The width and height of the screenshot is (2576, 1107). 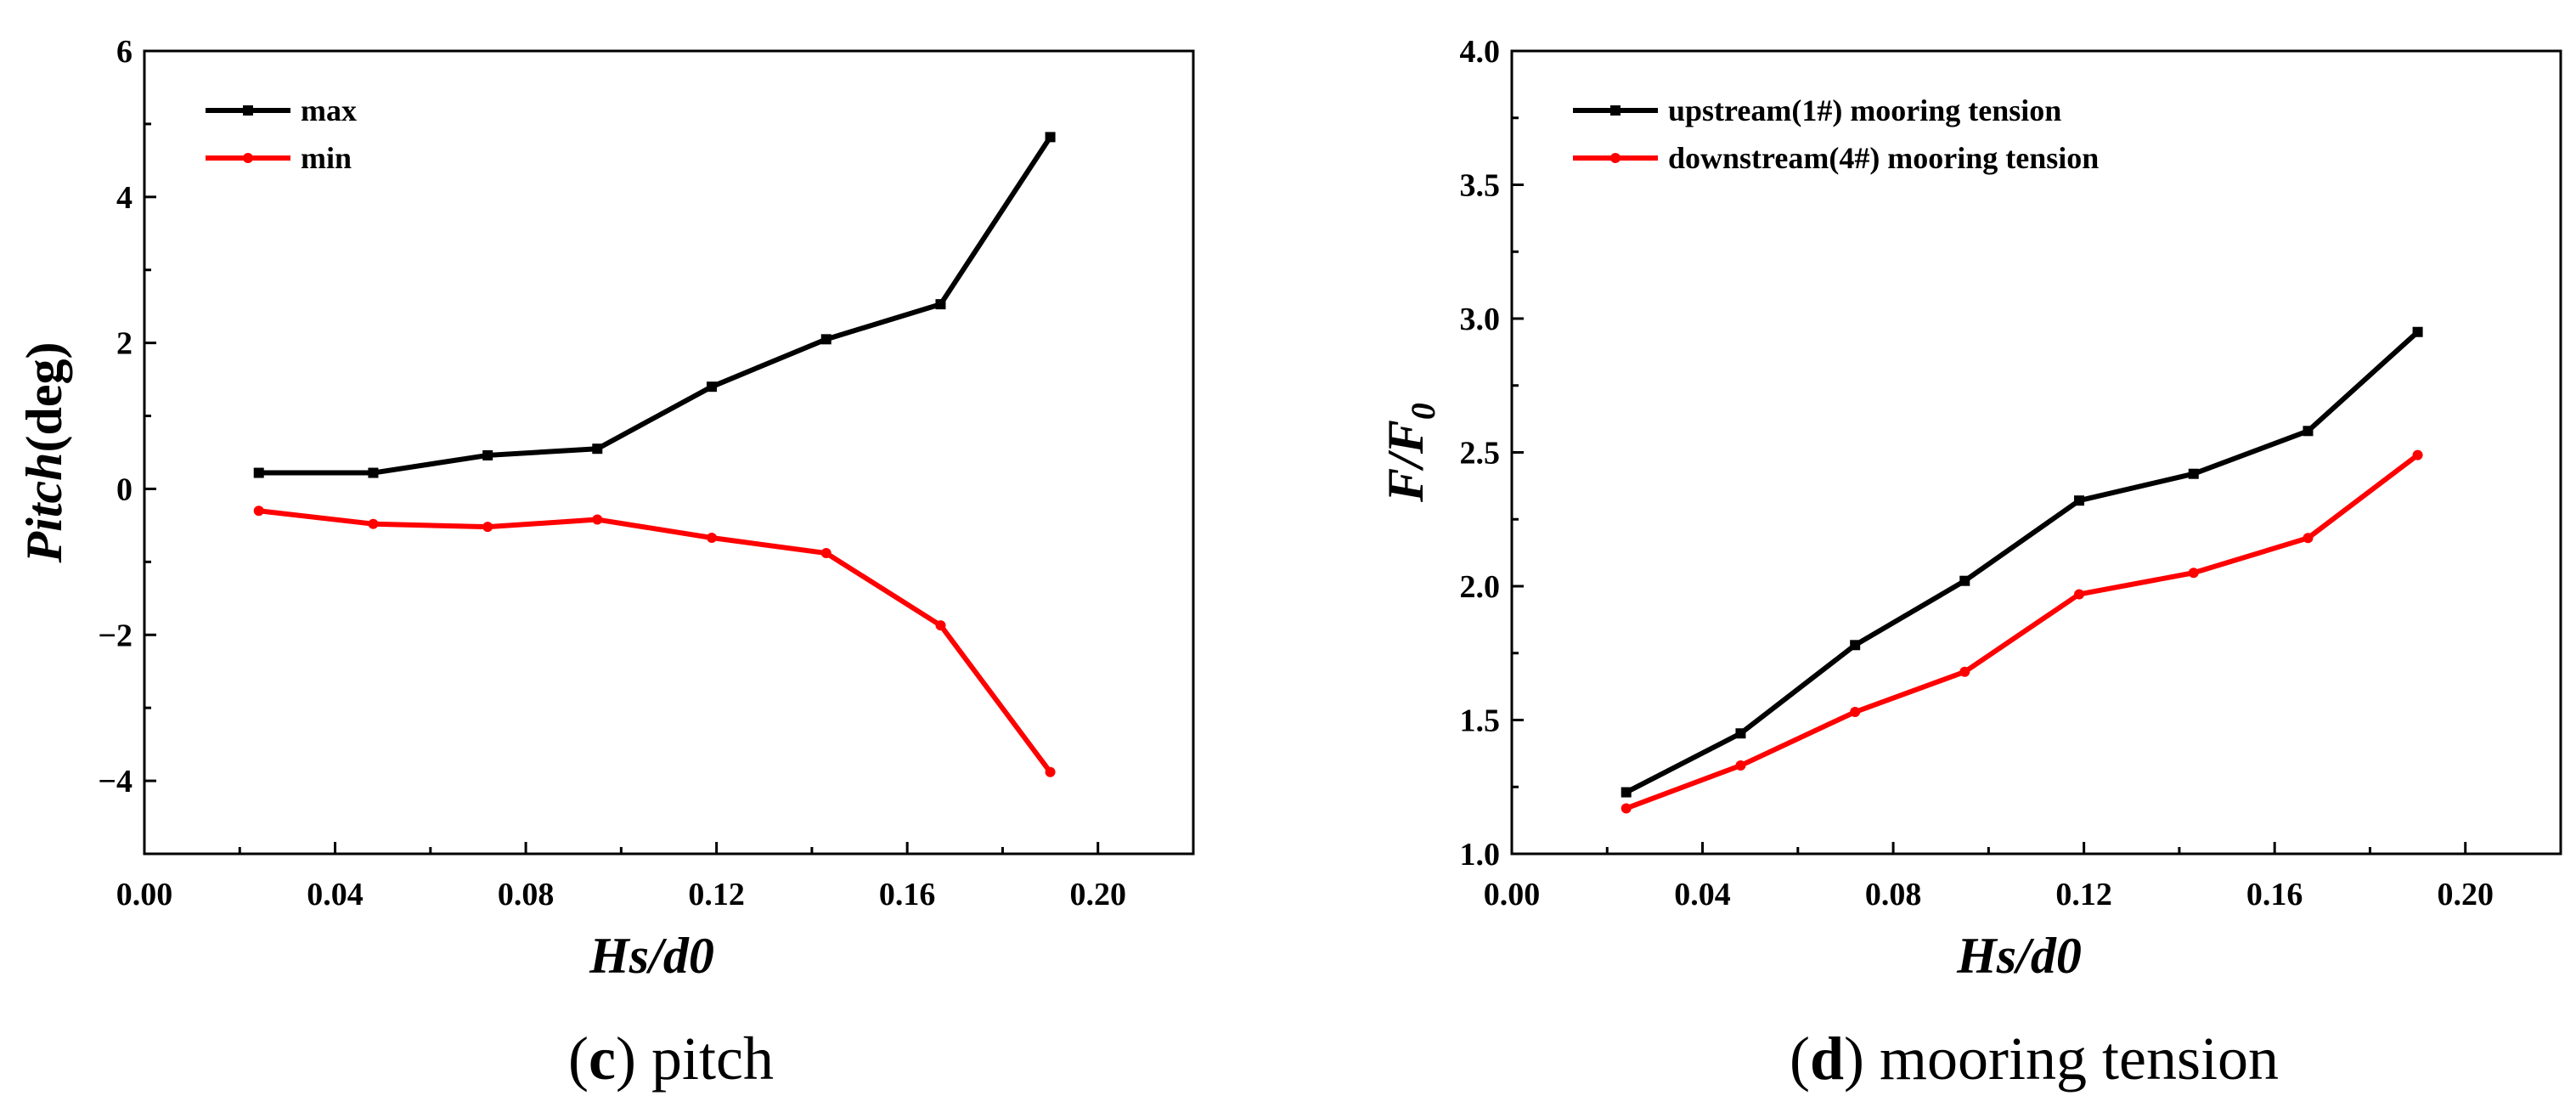 I want to click on legend-label: max, so click(x=329, y=110).